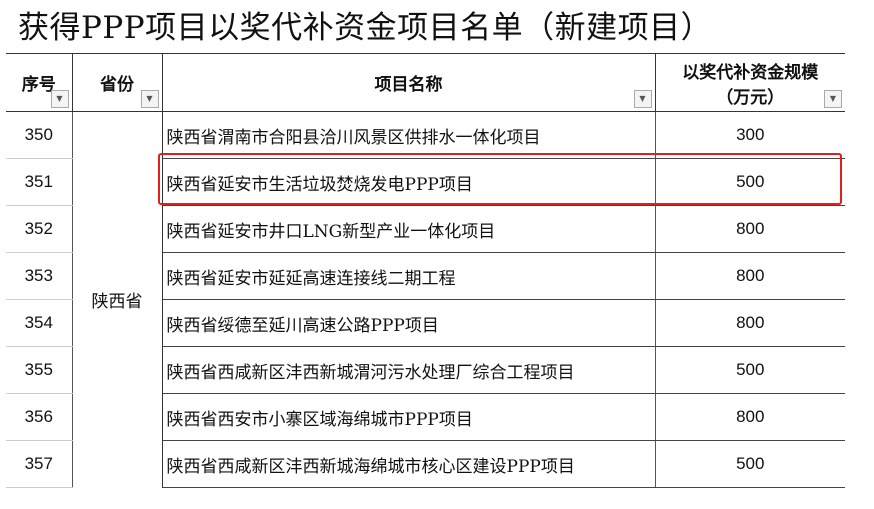 The height and width of the screenshot is (509, 874). What do you see at coordinates (39, 135) in the screenshot?
I see `cell-seq: 350` at bounding box center [39, 135].